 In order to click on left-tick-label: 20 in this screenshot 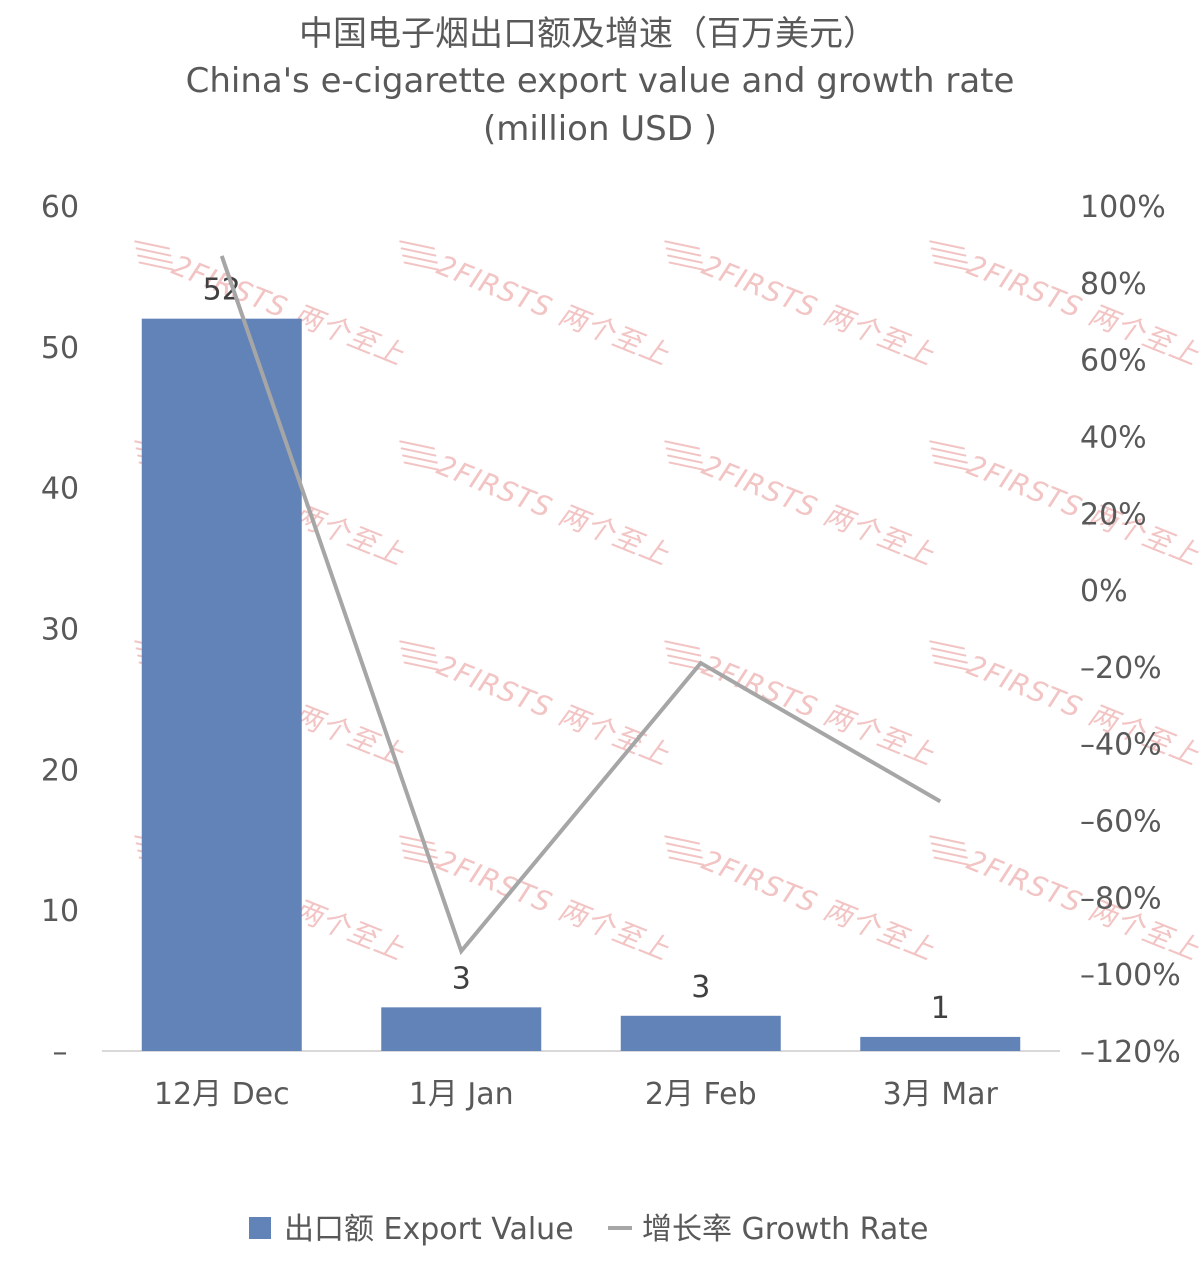, I will do `click(60, 770)`.